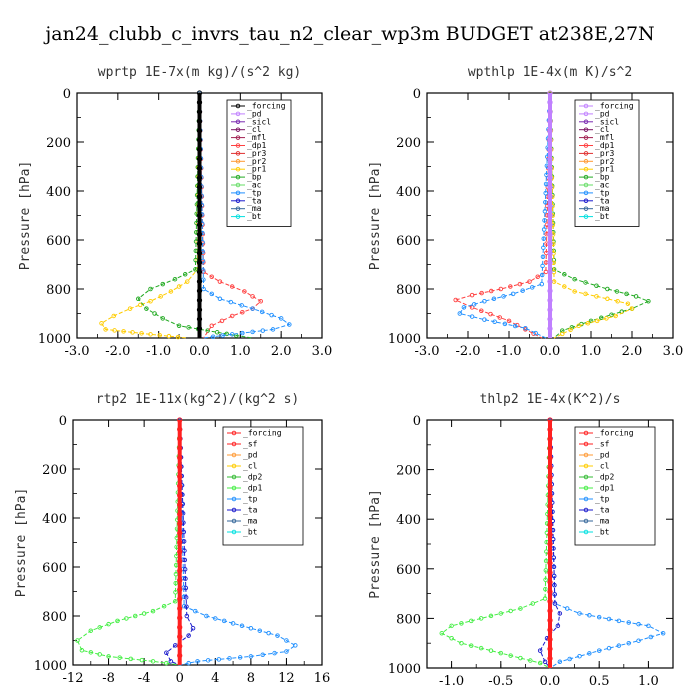  What do you see at coordinates (602, 466) in the screenshot?
I see `legend-entry: _cl` at bounding box center [602, 466].